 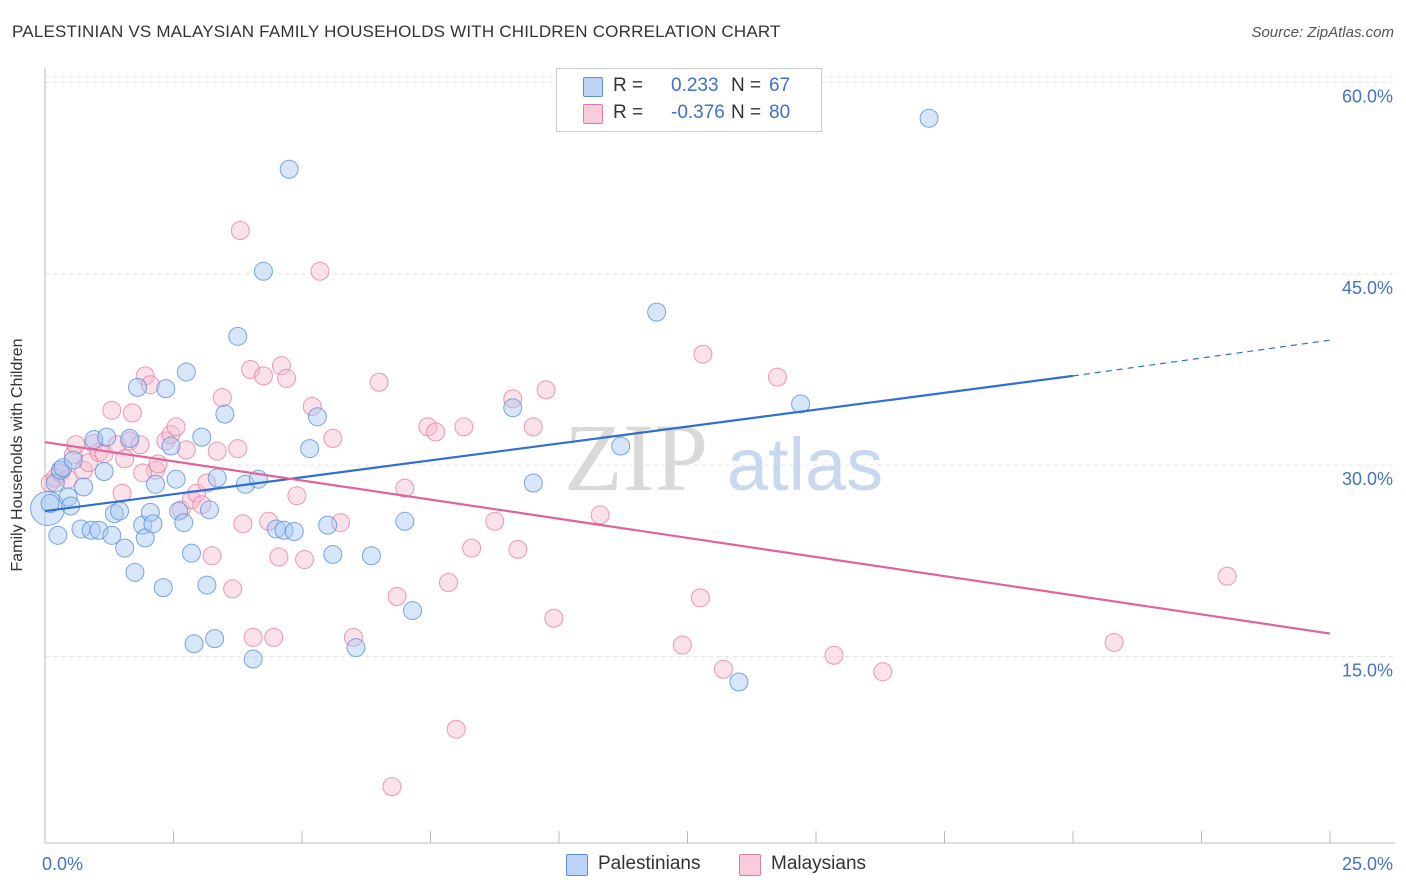 What do you see at coordinates (1367, 97) in the screenshot?
I see `y-tick-label: 60.0%` at bounding box center [1367, 97].